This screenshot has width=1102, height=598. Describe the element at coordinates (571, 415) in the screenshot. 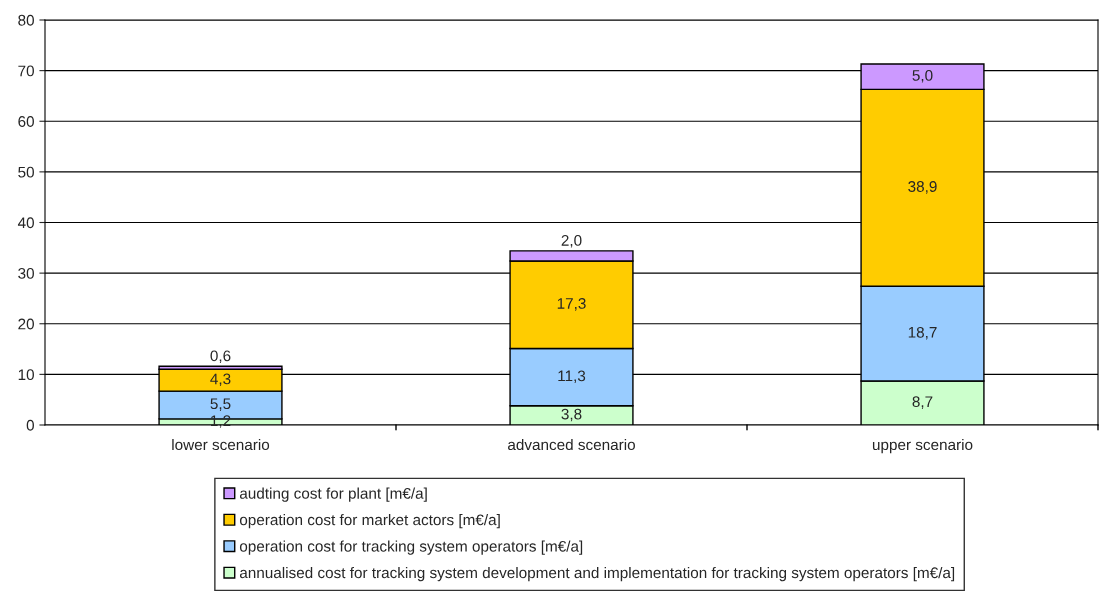

I see `data-label: 3,8` at that location.